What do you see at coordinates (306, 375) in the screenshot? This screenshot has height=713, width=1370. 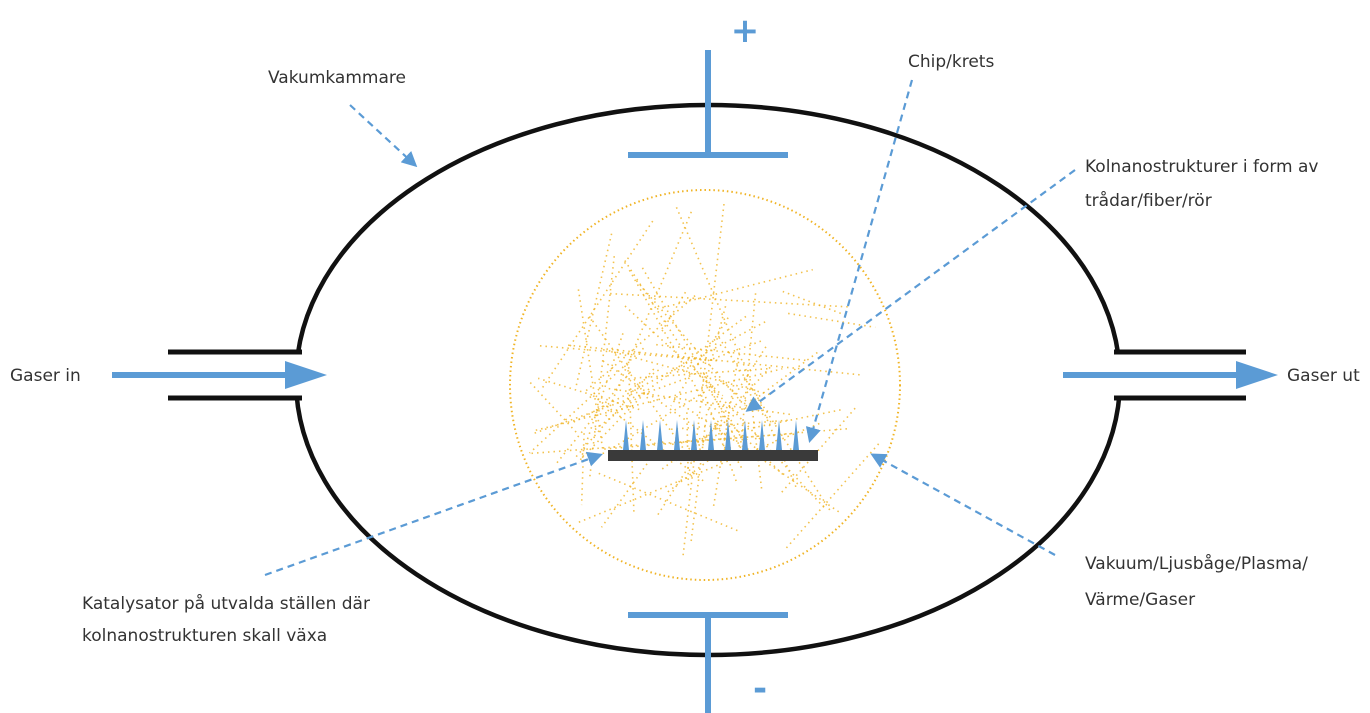 I see `inlet-arrow-head` at bounding box center [306, 375].